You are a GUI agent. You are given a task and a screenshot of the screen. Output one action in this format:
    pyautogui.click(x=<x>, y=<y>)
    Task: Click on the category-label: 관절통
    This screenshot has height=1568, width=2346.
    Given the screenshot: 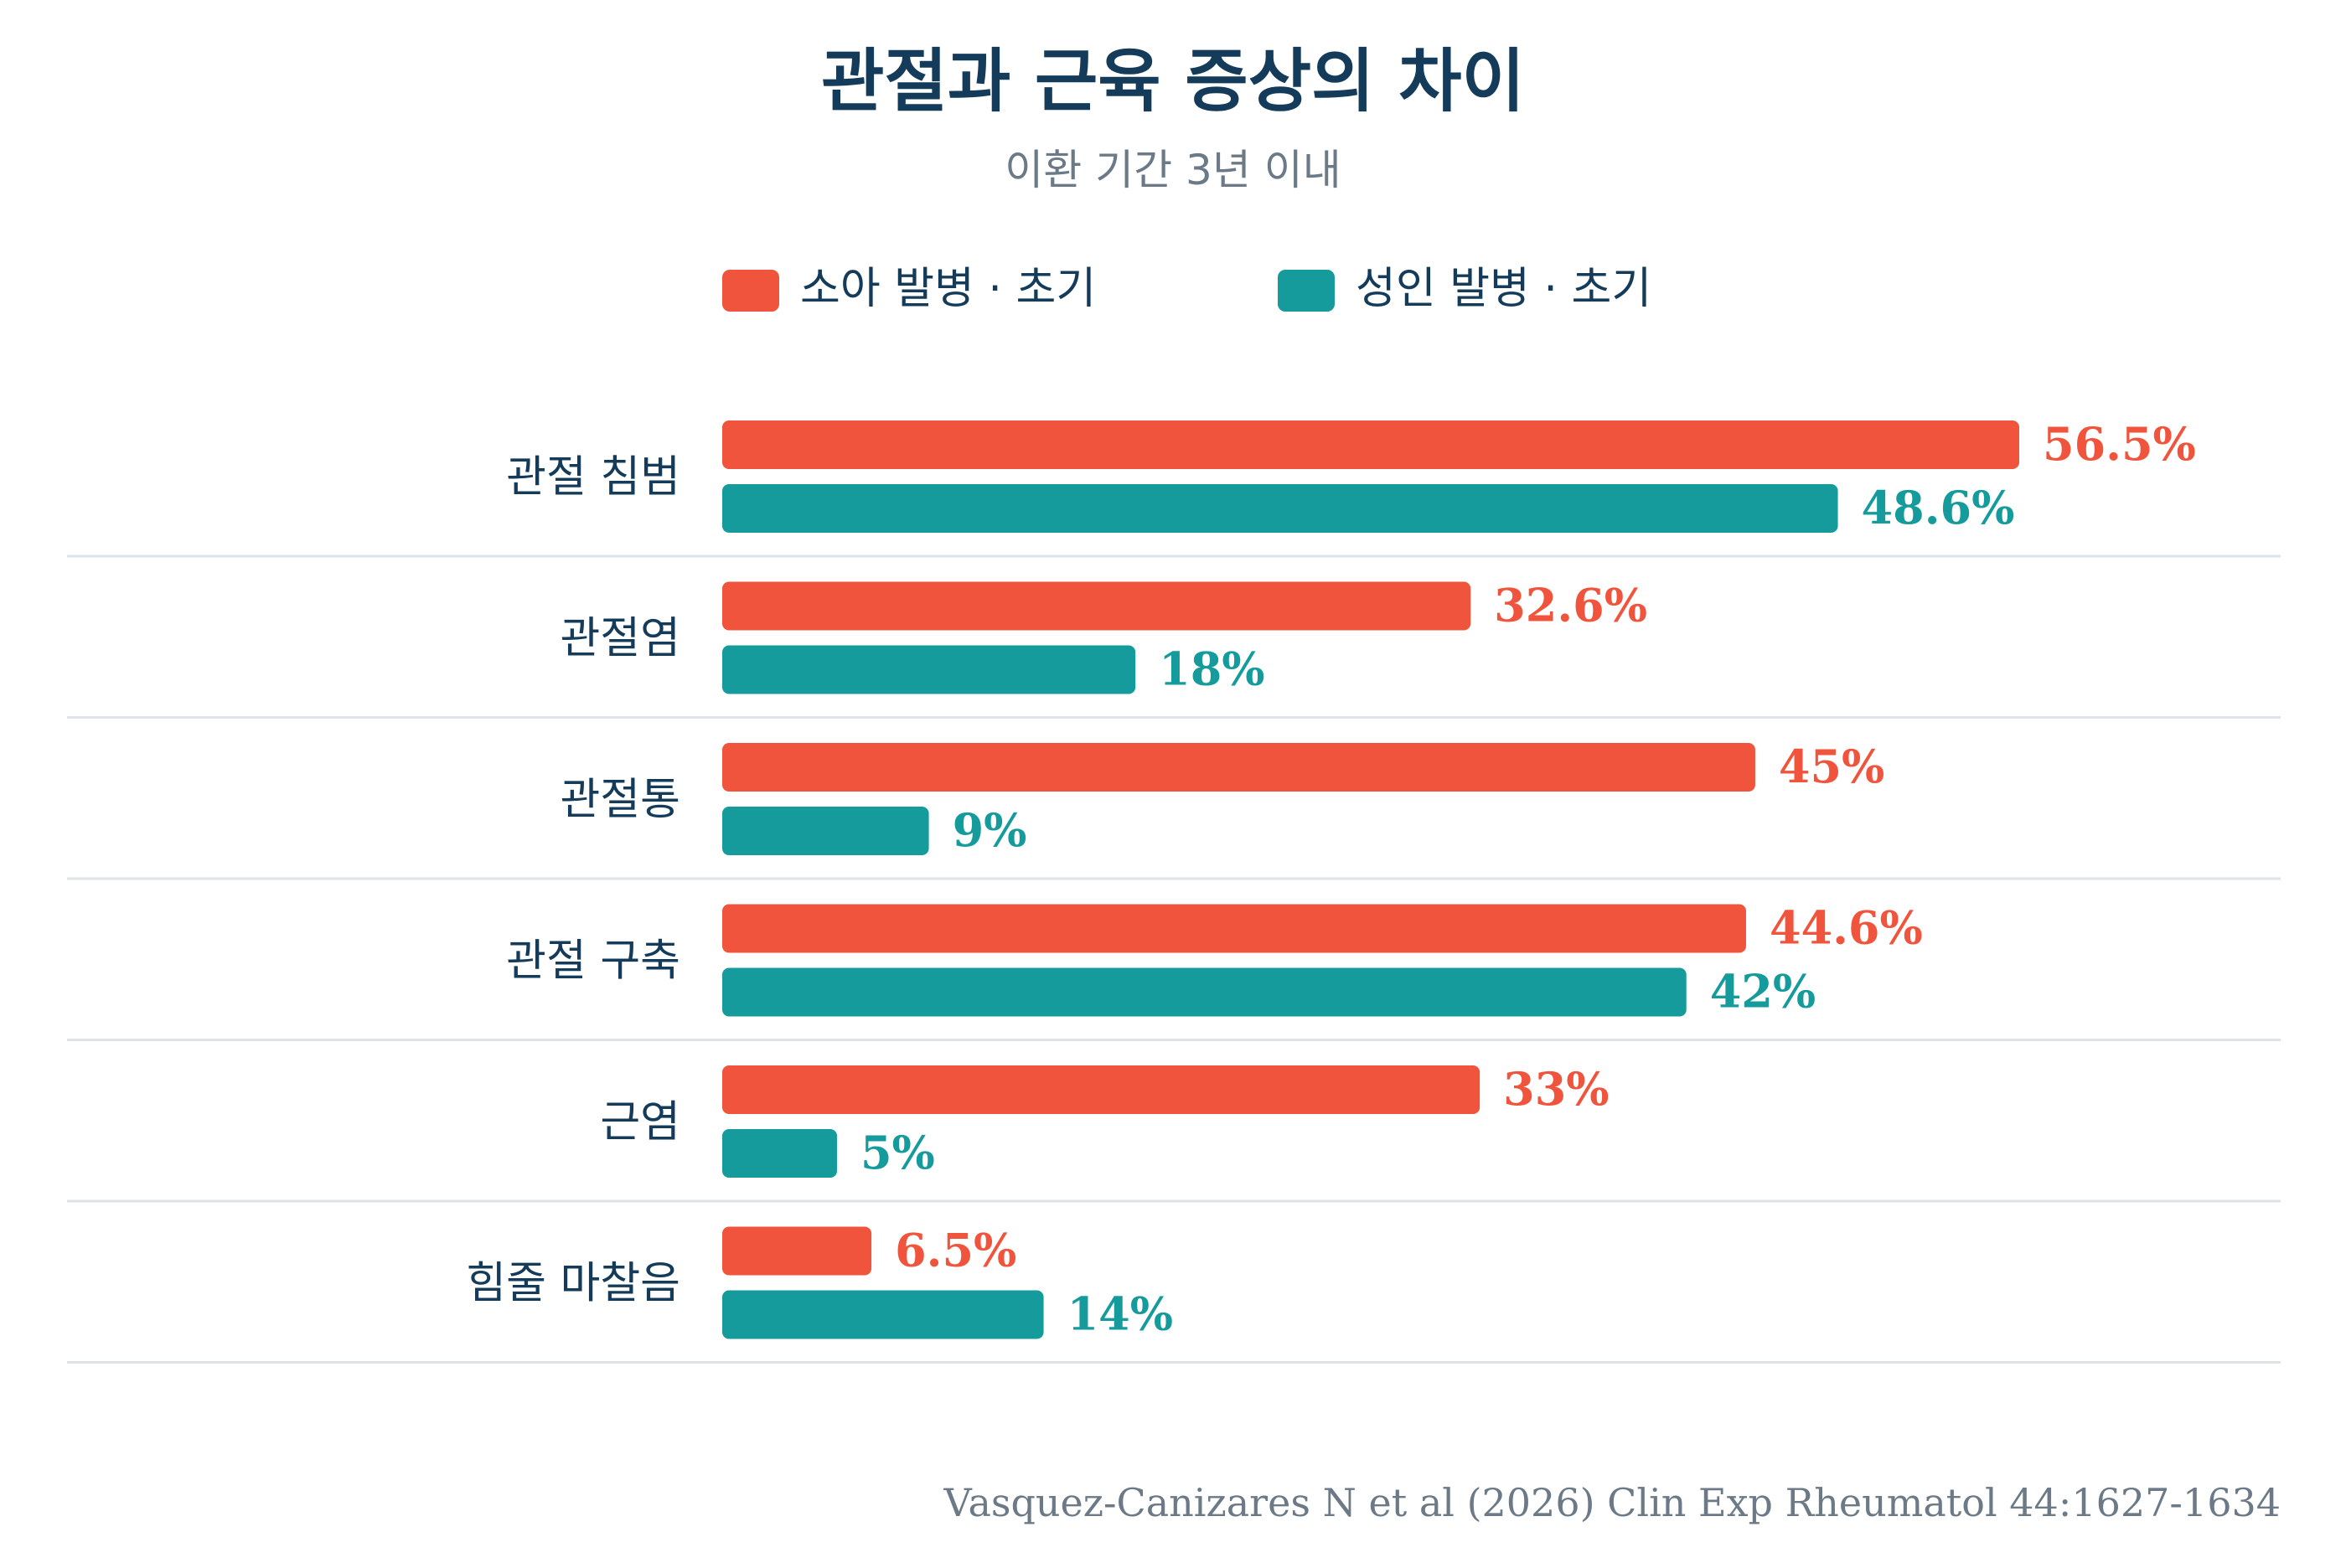 What is the action you would take?
    pyautogui.click(x=620, y=800)
    